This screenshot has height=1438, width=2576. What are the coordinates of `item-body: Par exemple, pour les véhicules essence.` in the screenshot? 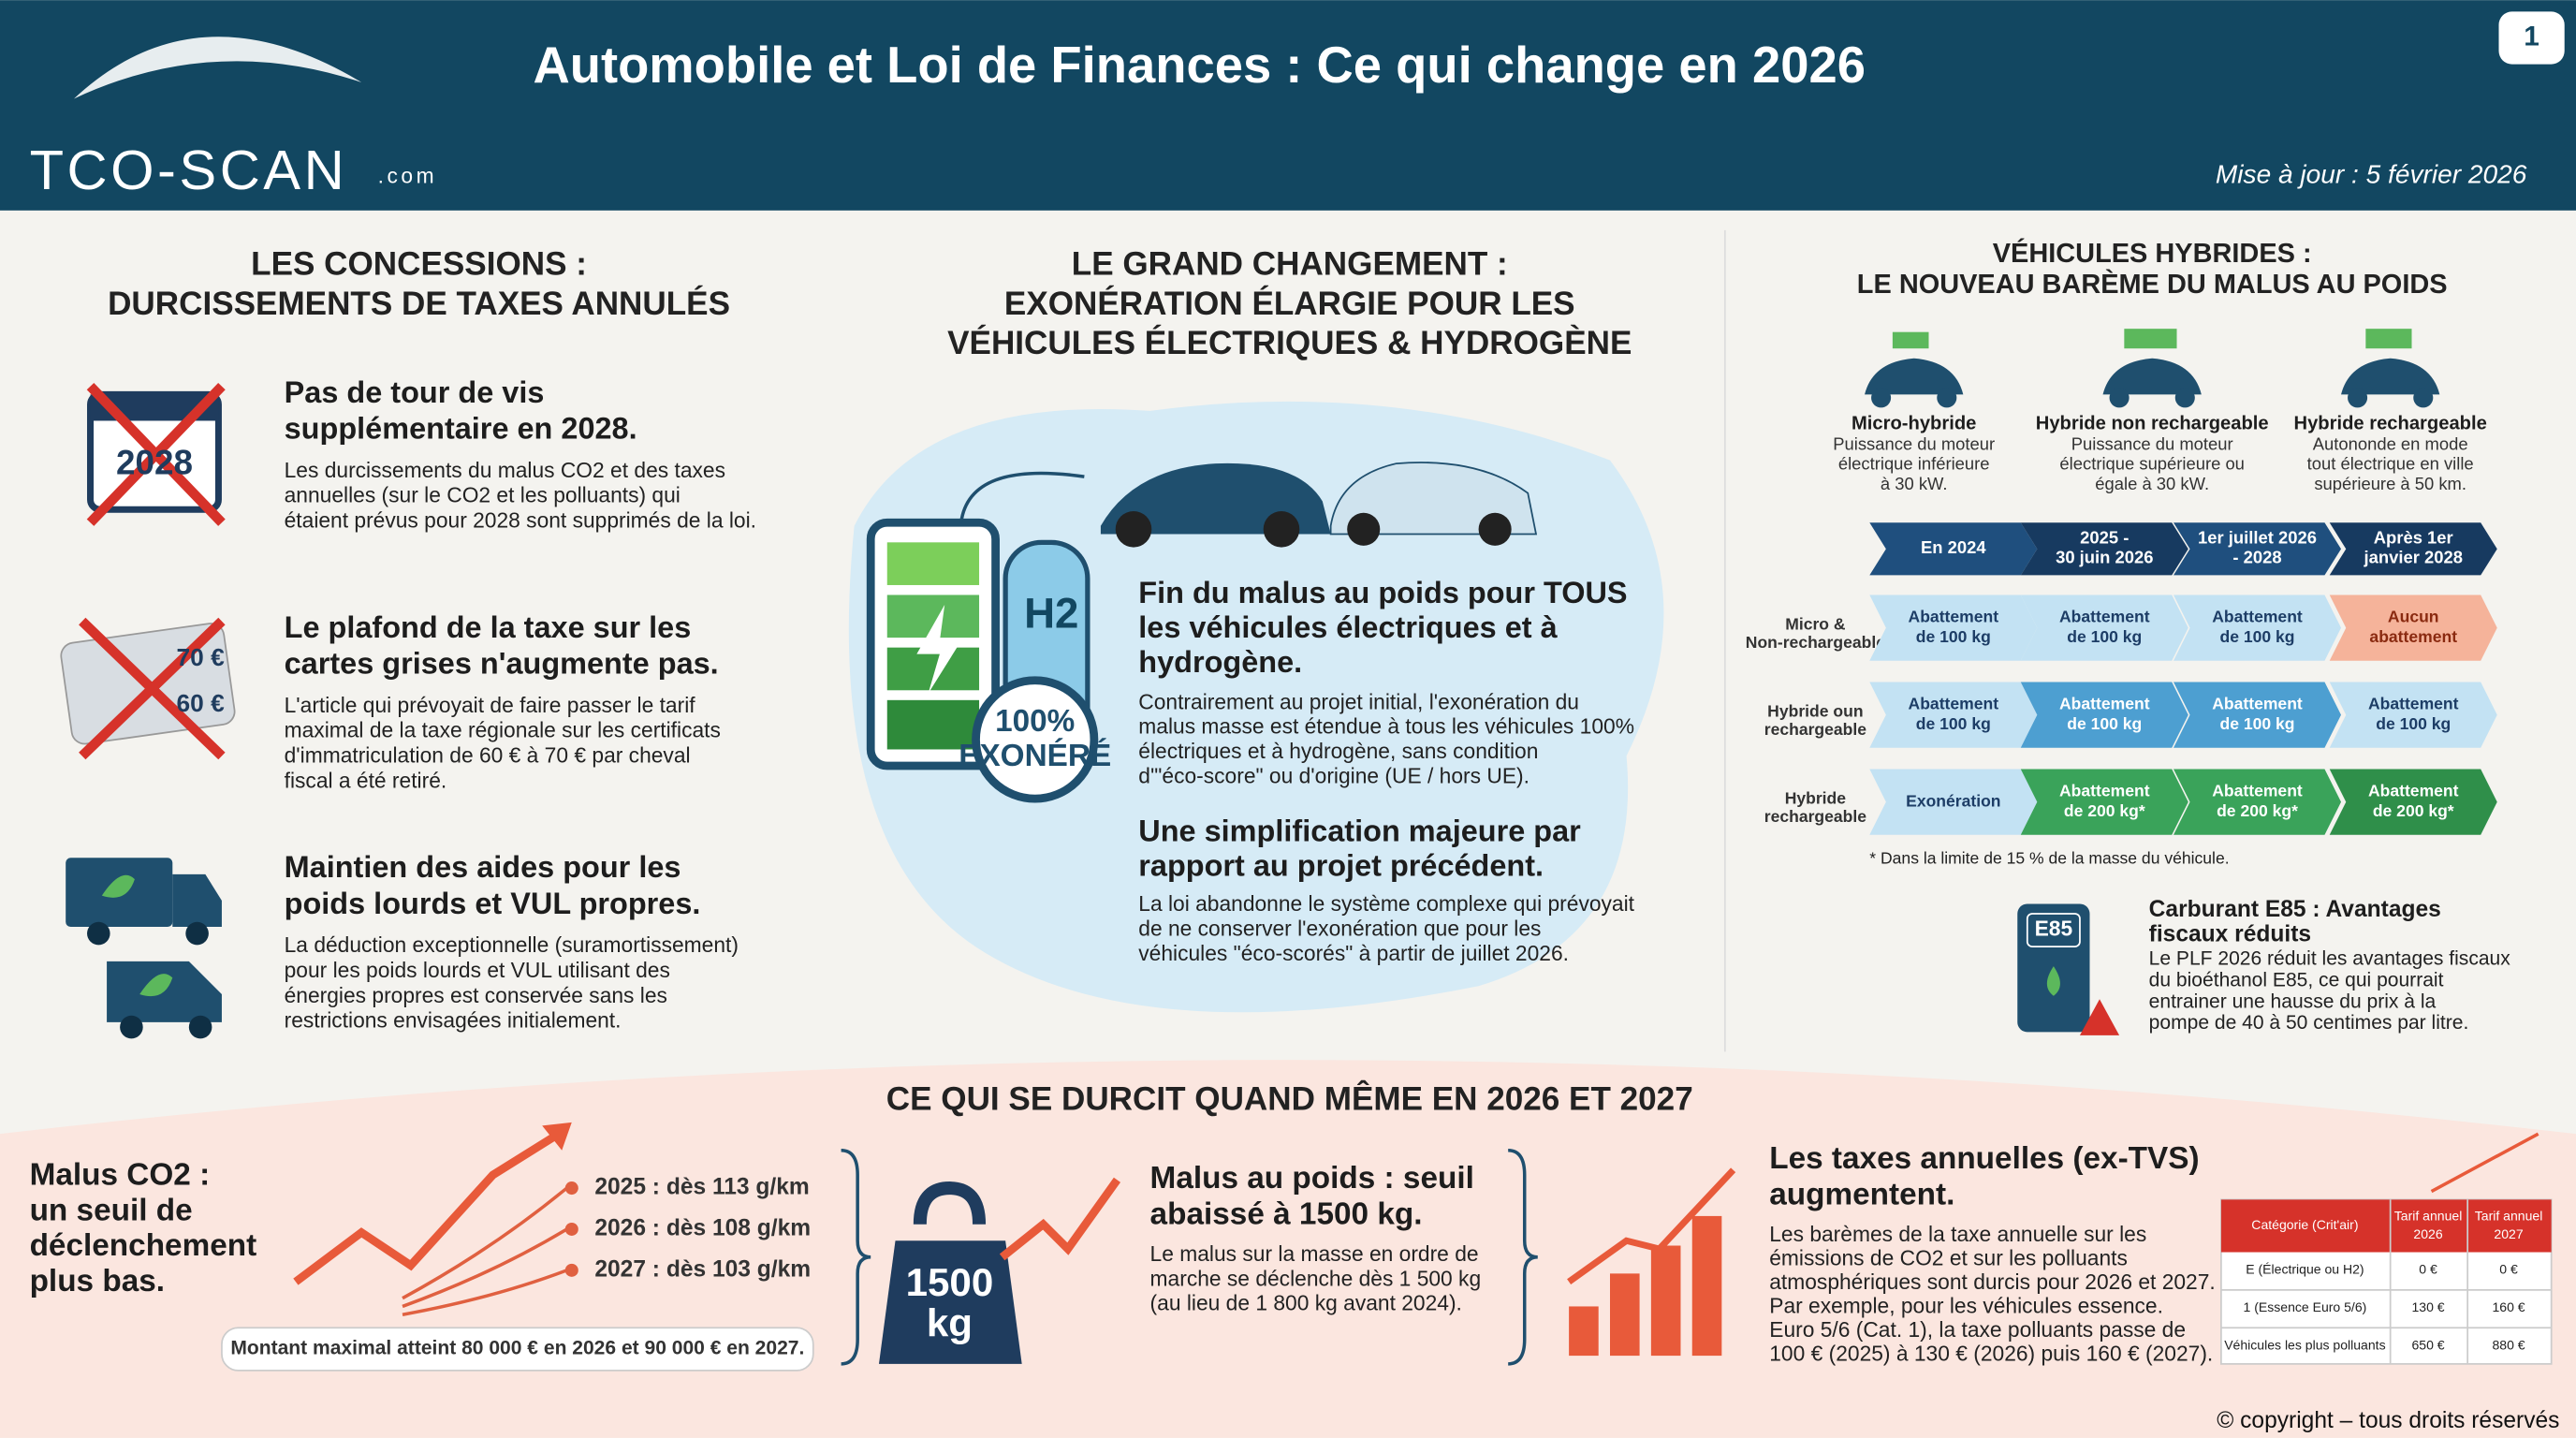 It's located at (1966, 1305).